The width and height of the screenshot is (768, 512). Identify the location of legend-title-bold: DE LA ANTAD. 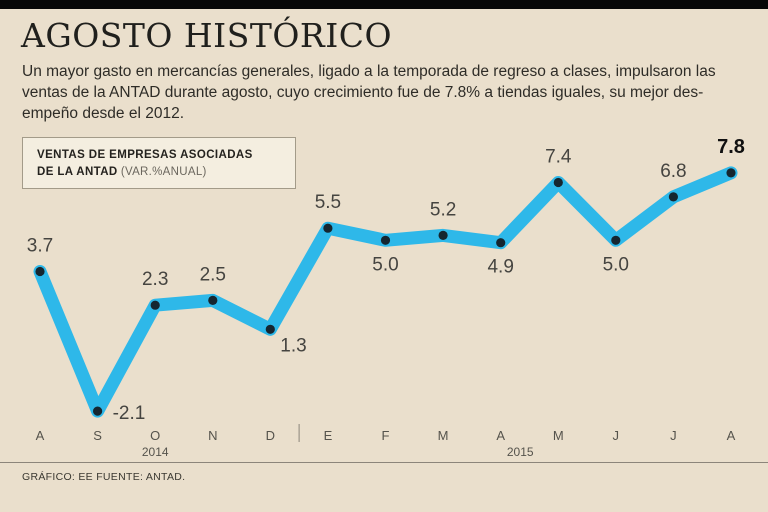
(77, 172).